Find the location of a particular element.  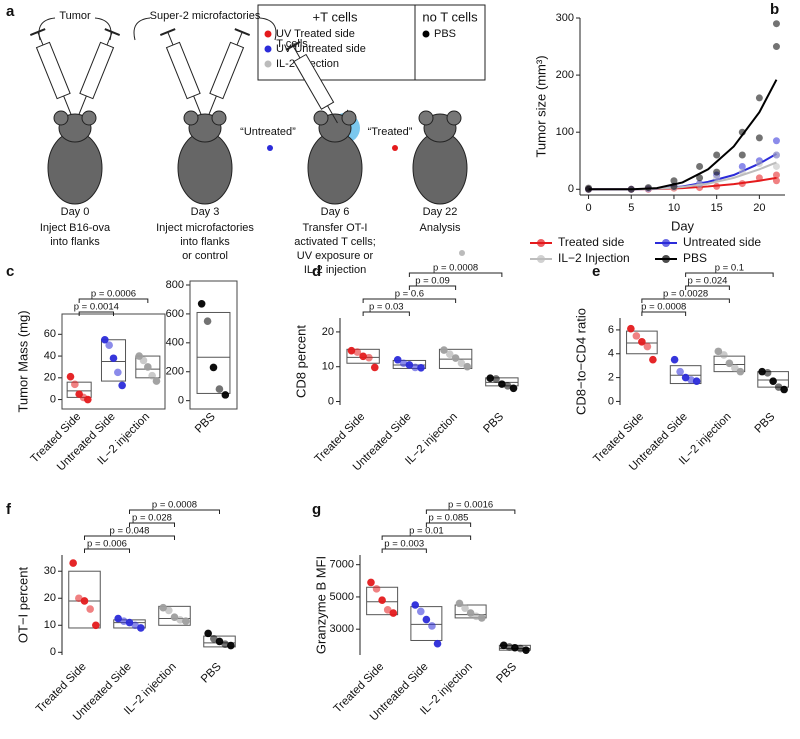

x-axis-label: Day is located at coordinates (683, 225).